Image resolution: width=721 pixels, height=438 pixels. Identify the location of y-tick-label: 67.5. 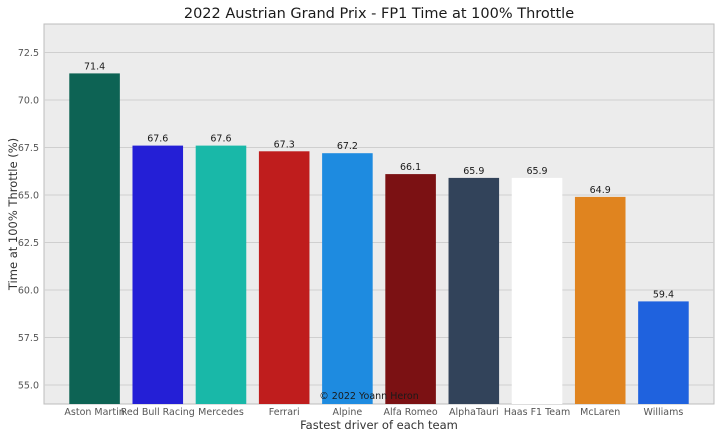
(28, 148).